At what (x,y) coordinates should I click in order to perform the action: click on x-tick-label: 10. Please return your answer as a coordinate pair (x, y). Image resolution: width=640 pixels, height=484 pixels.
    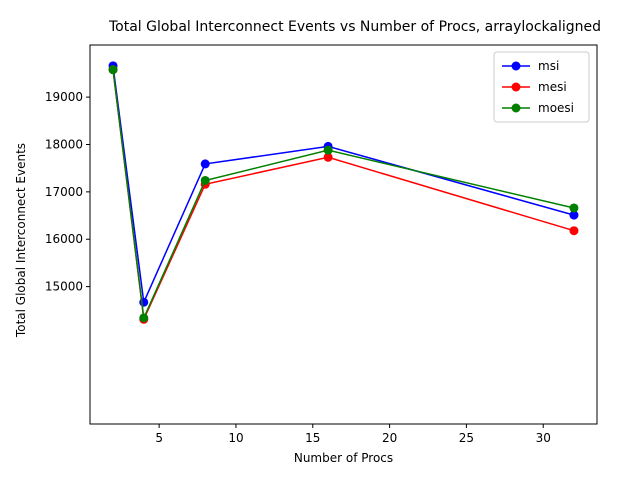
    Looking at the image, I should click on (235, 438).